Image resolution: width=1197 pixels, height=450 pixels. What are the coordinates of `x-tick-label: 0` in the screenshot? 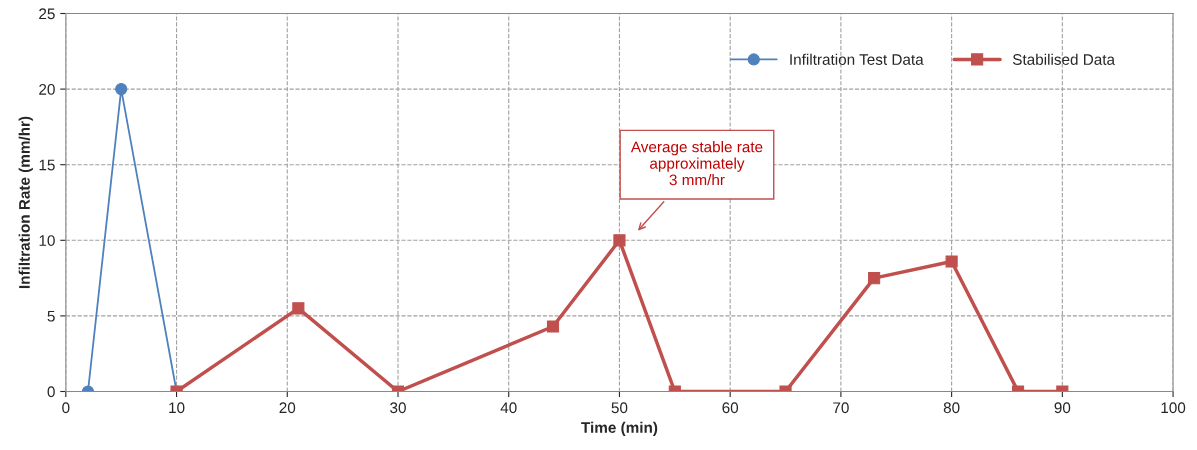 It's located at (66, 408).